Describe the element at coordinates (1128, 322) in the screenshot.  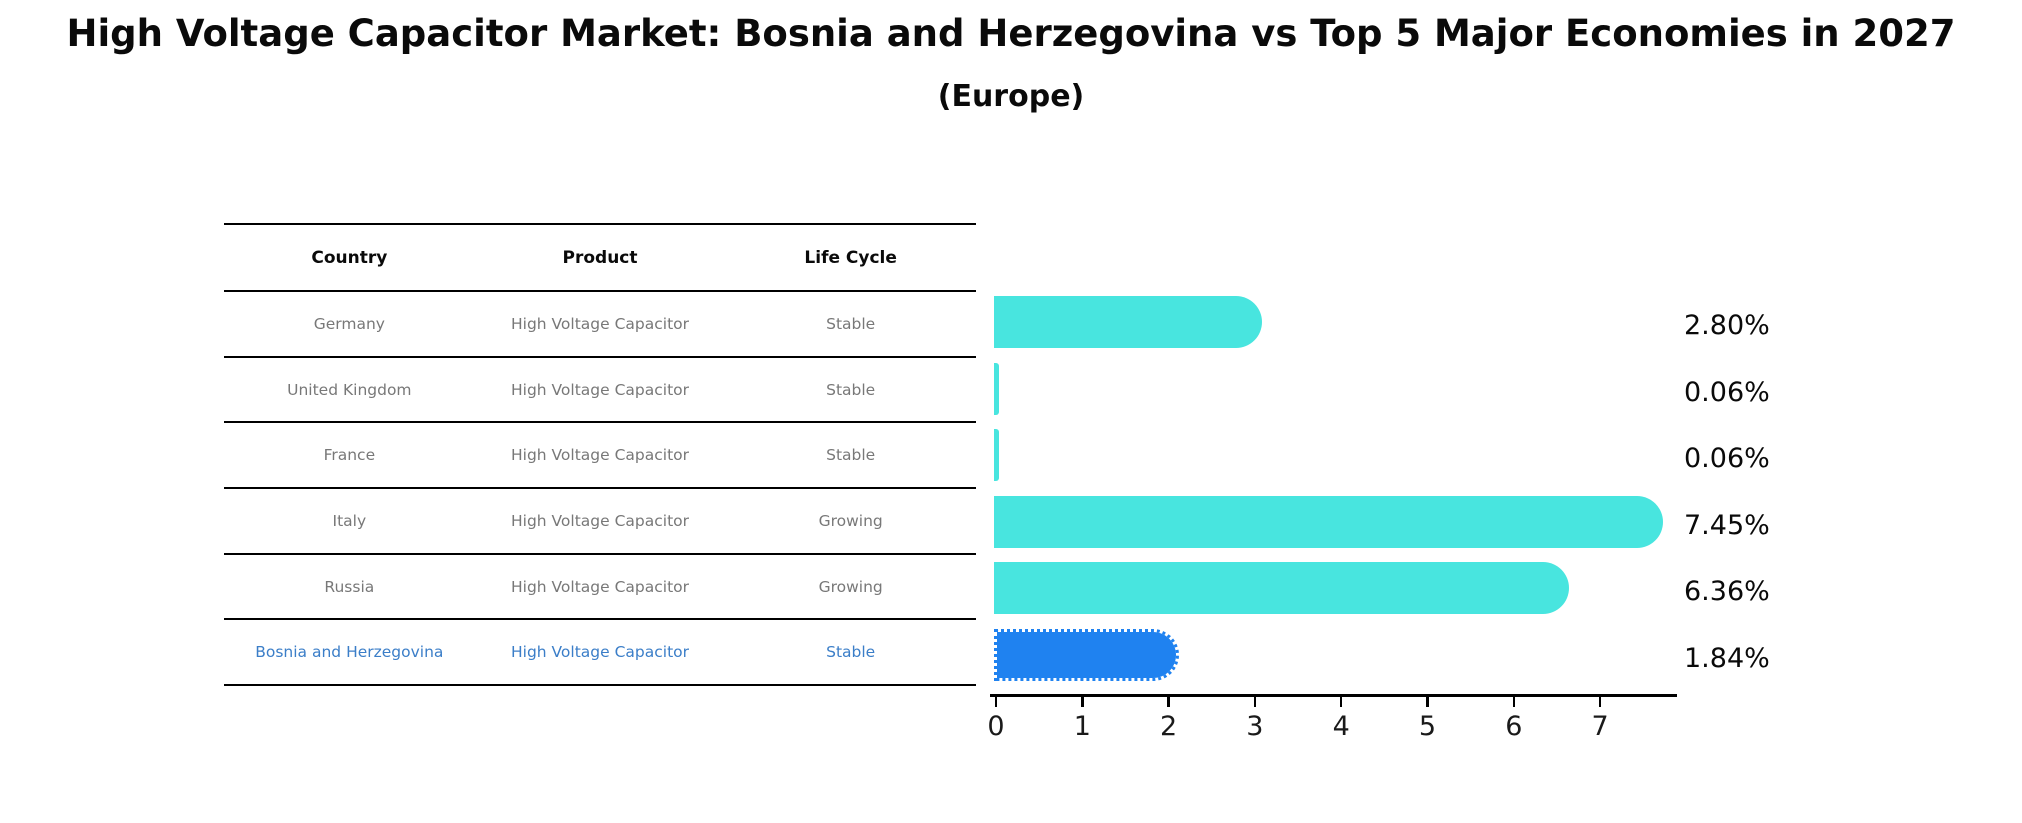
I see `bar-germany` at that location.